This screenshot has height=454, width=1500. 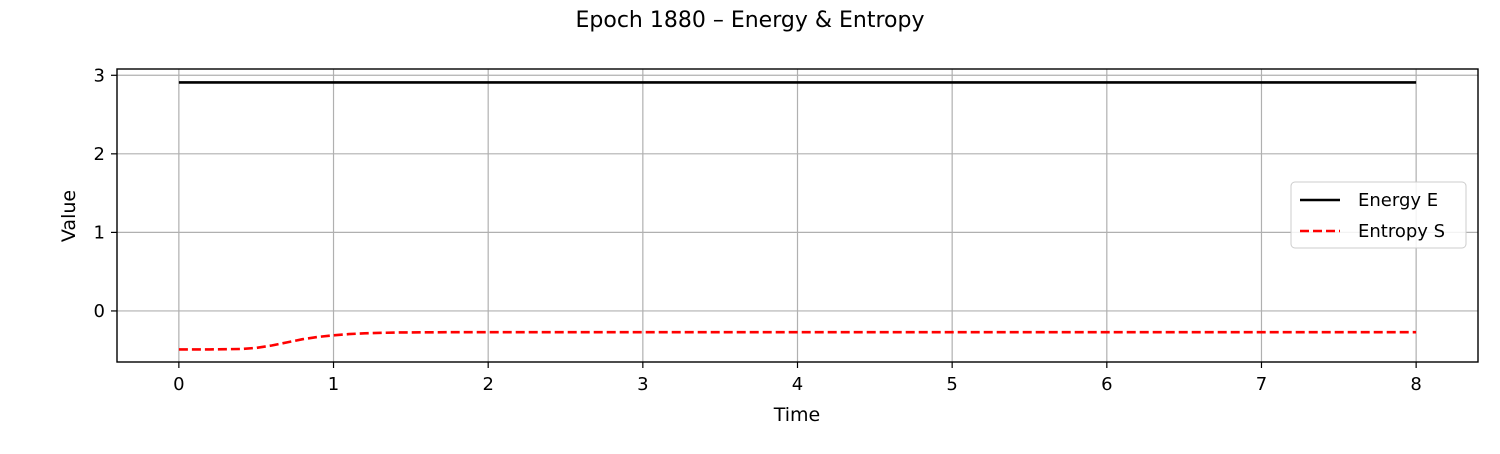 I want to click on y-tick-label: 3, so click(x=99, y=75).